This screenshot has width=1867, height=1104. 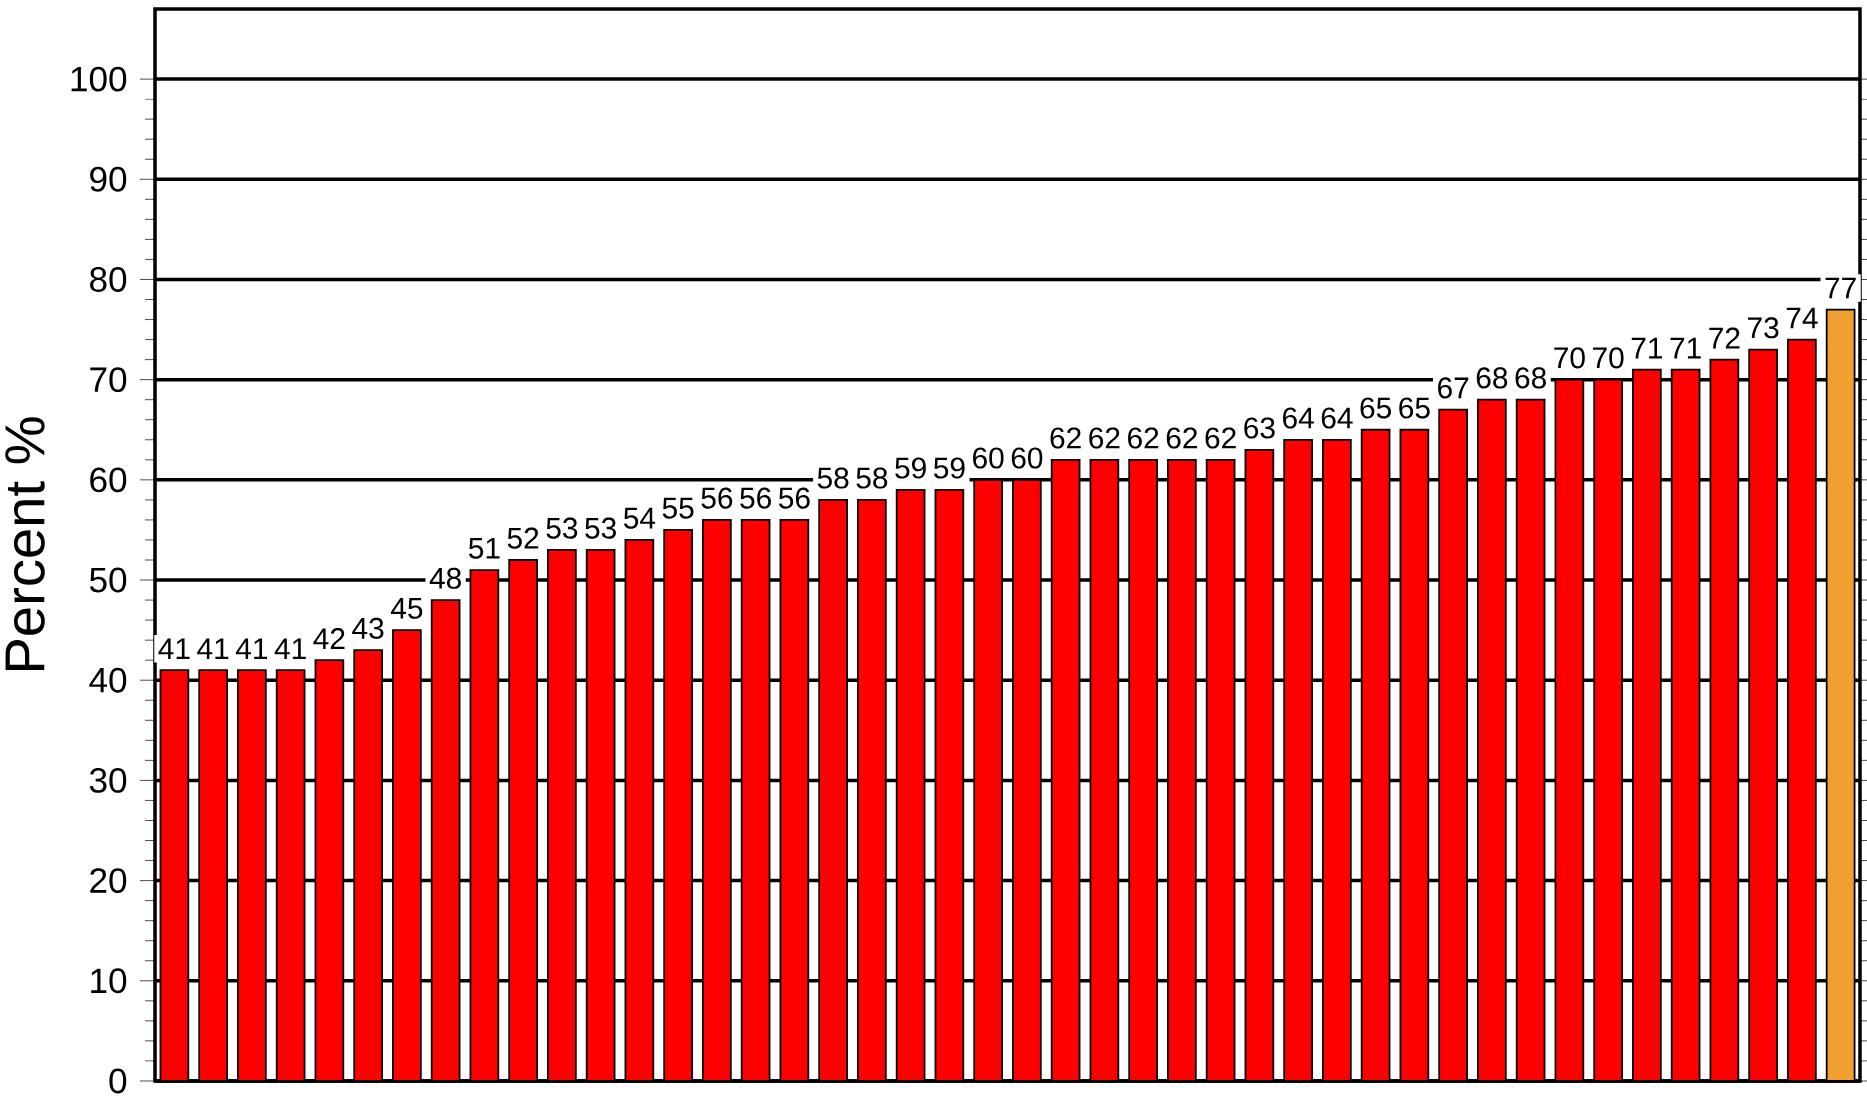 I want to click on y-tick-label: 100, so click(x=99, y=79).